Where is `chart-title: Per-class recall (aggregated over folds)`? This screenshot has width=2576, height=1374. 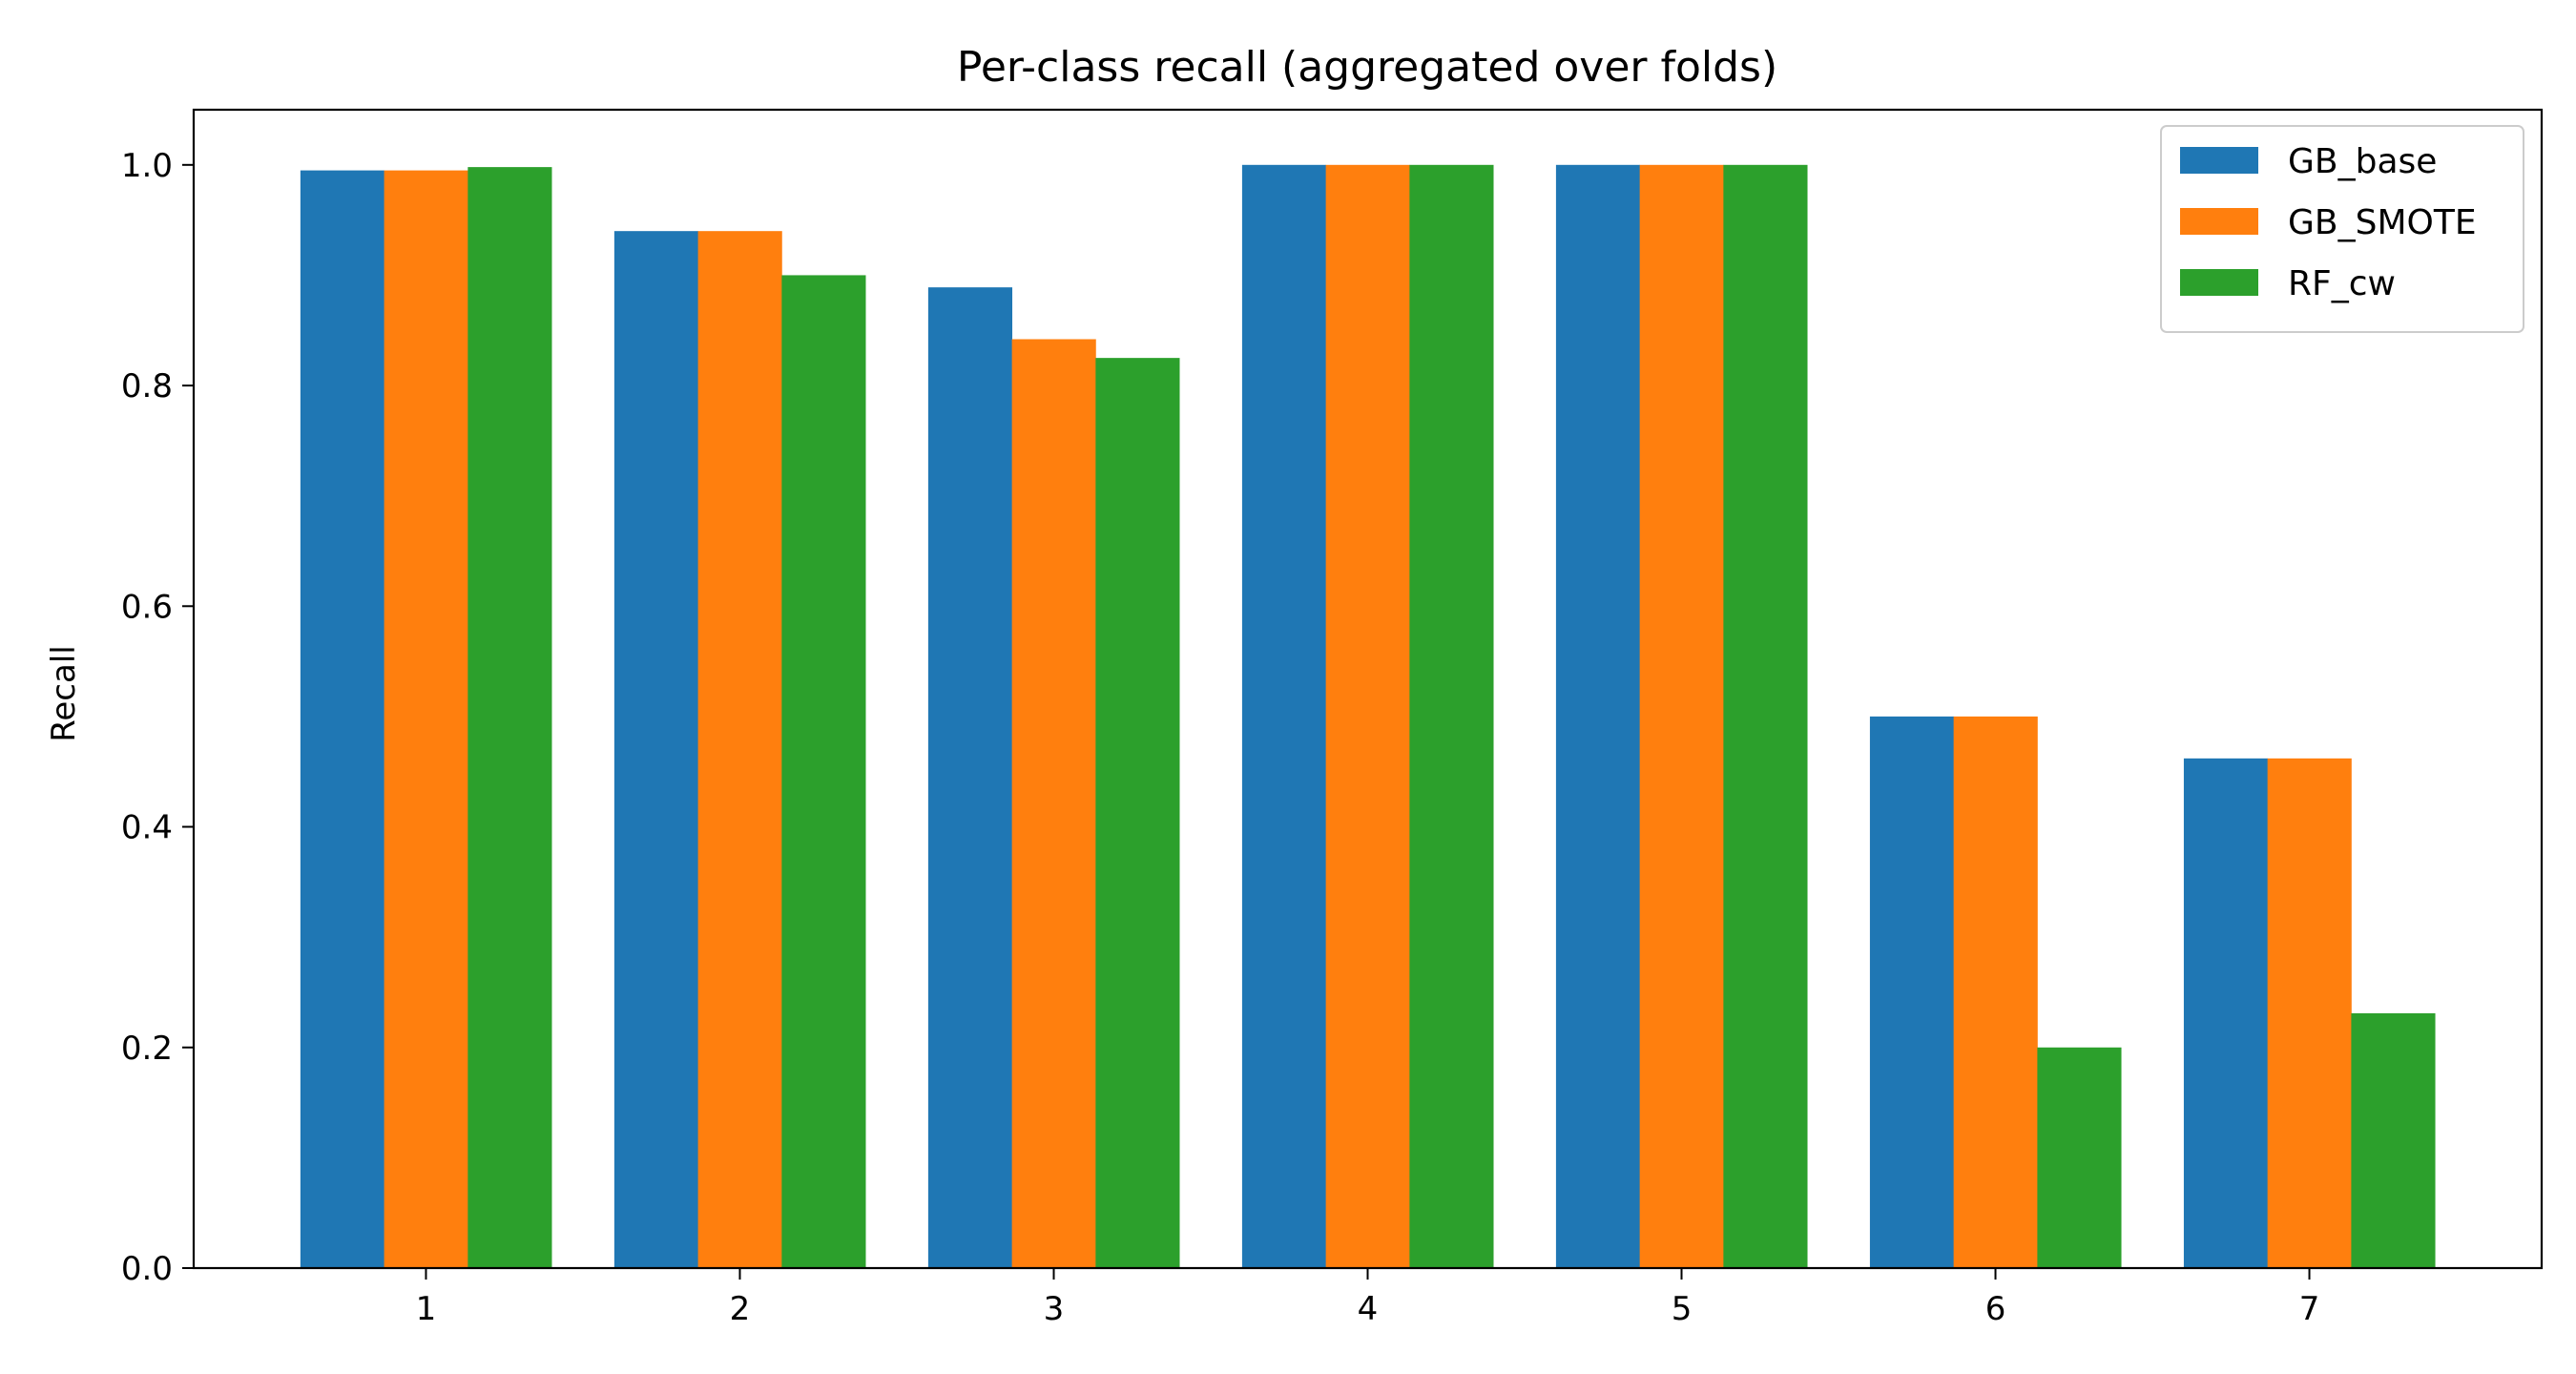
chart-title: Per-class recall (aggregated over folds) is located at coordinates (1367, 67).